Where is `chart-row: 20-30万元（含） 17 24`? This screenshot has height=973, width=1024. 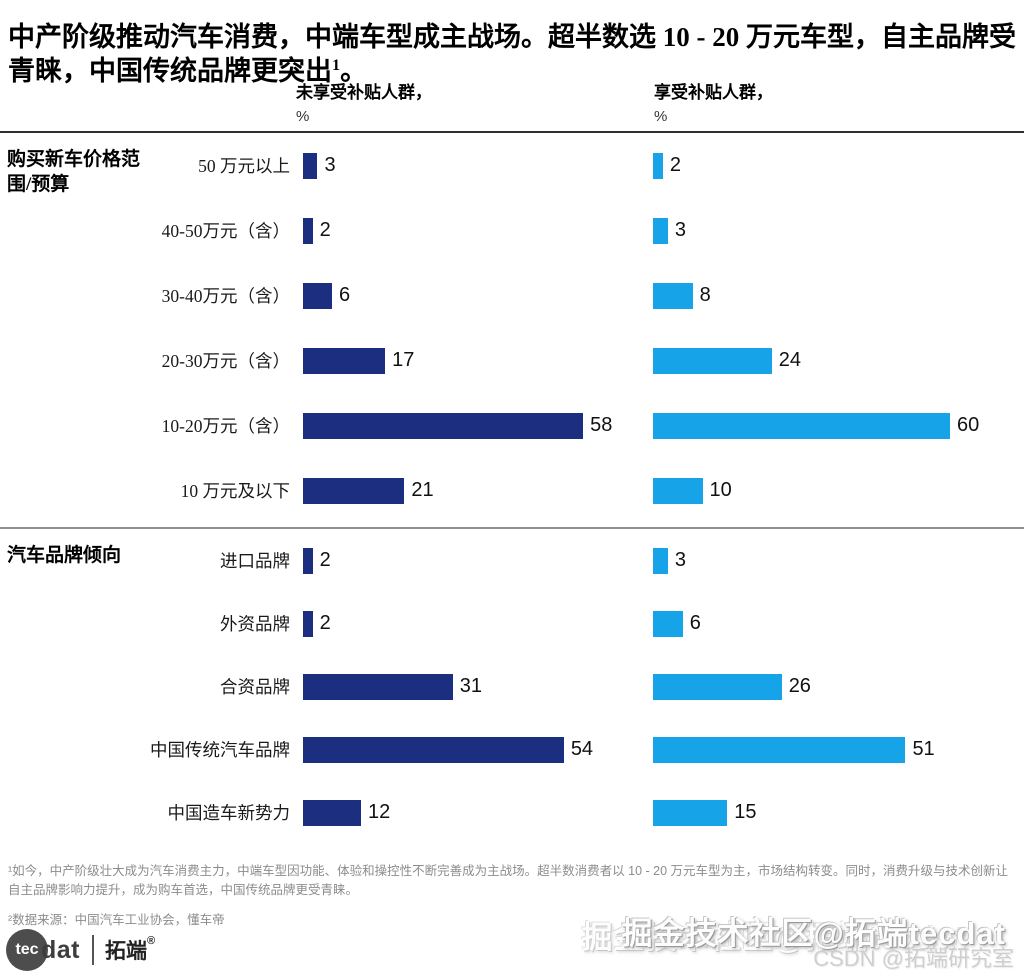 chart-row: 20-30万元（含） 17 24 is located at coordinates (512, 360).